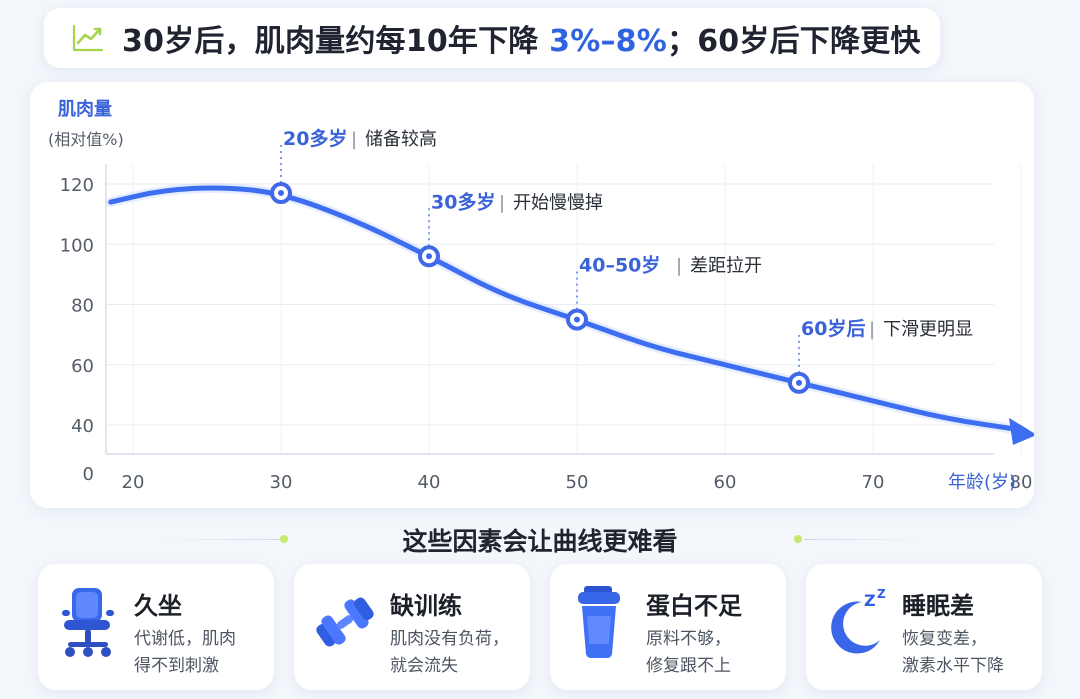 This screenshot has width=1080, height=699. Describe the element at coordinates (345, 622) in the screenshot. I see `dumbbell-icon` at that location.